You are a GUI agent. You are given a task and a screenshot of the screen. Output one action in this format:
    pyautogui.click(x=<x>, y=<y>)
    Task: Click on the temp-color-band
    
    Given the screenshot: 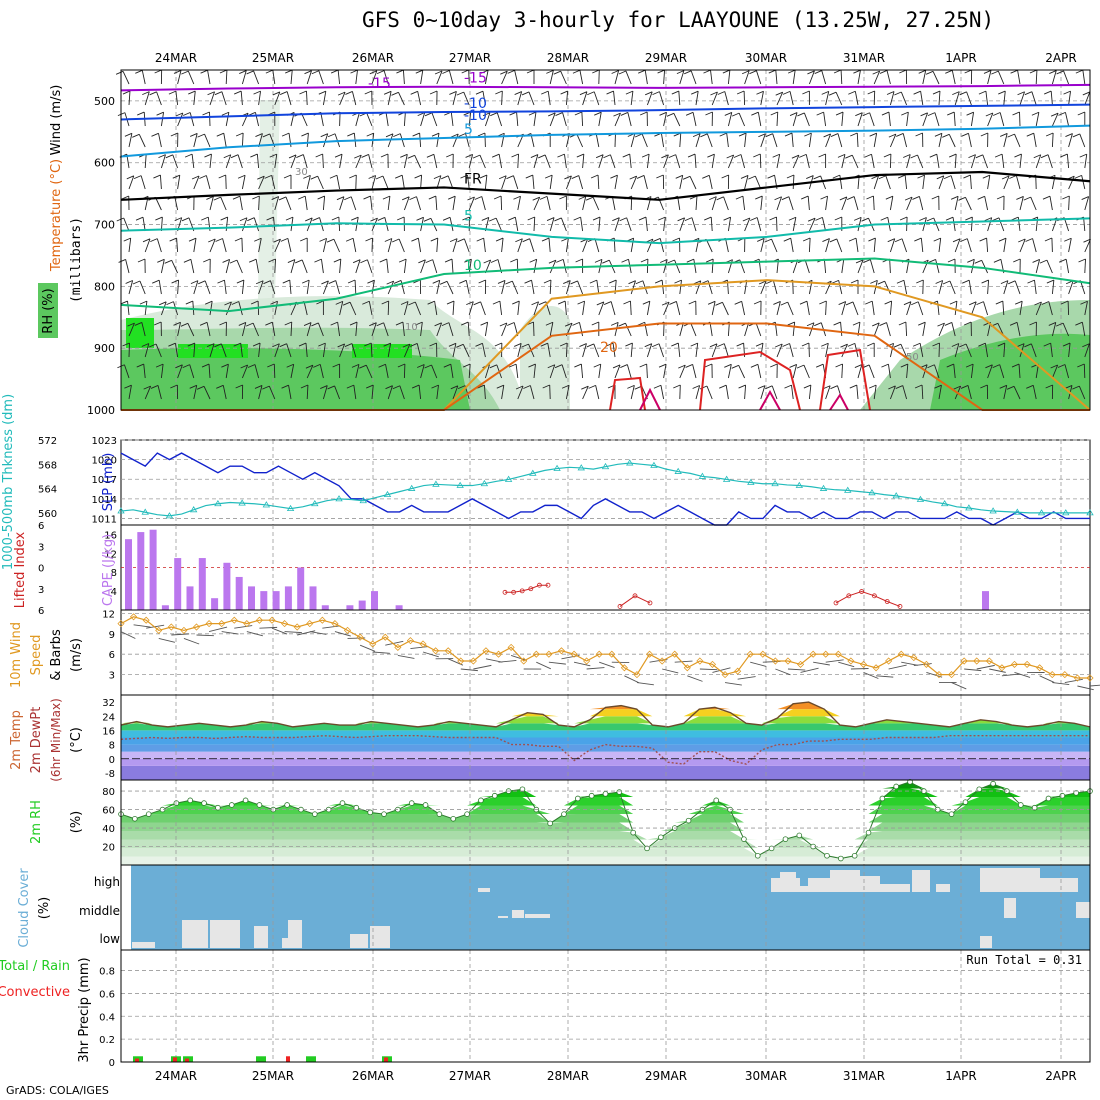 What is the action you would take?
    pyautogui.click(x=605, y=741)
    